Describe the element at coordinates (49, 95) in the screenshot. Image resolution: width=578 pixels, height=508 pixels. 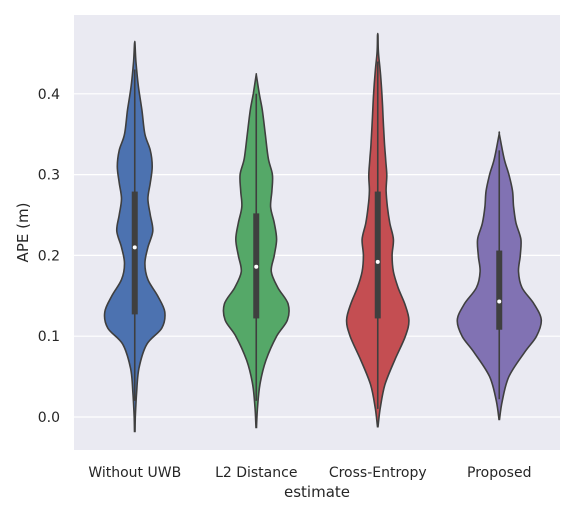
I see `y-tick-label: 0.4` at that location.